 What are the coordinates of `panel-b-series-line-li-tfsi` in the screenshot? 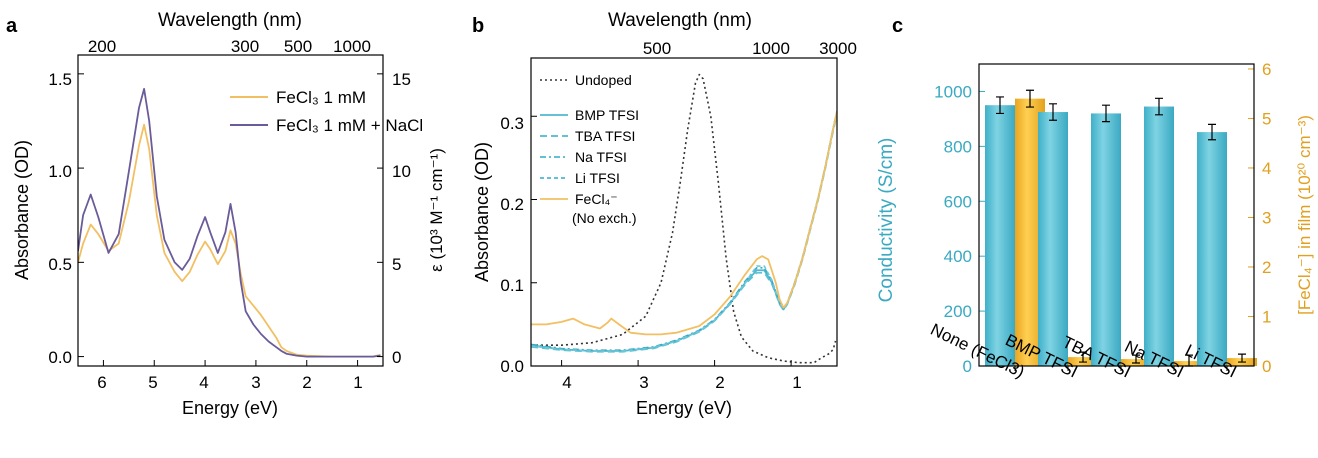 It's located at (684, 231).